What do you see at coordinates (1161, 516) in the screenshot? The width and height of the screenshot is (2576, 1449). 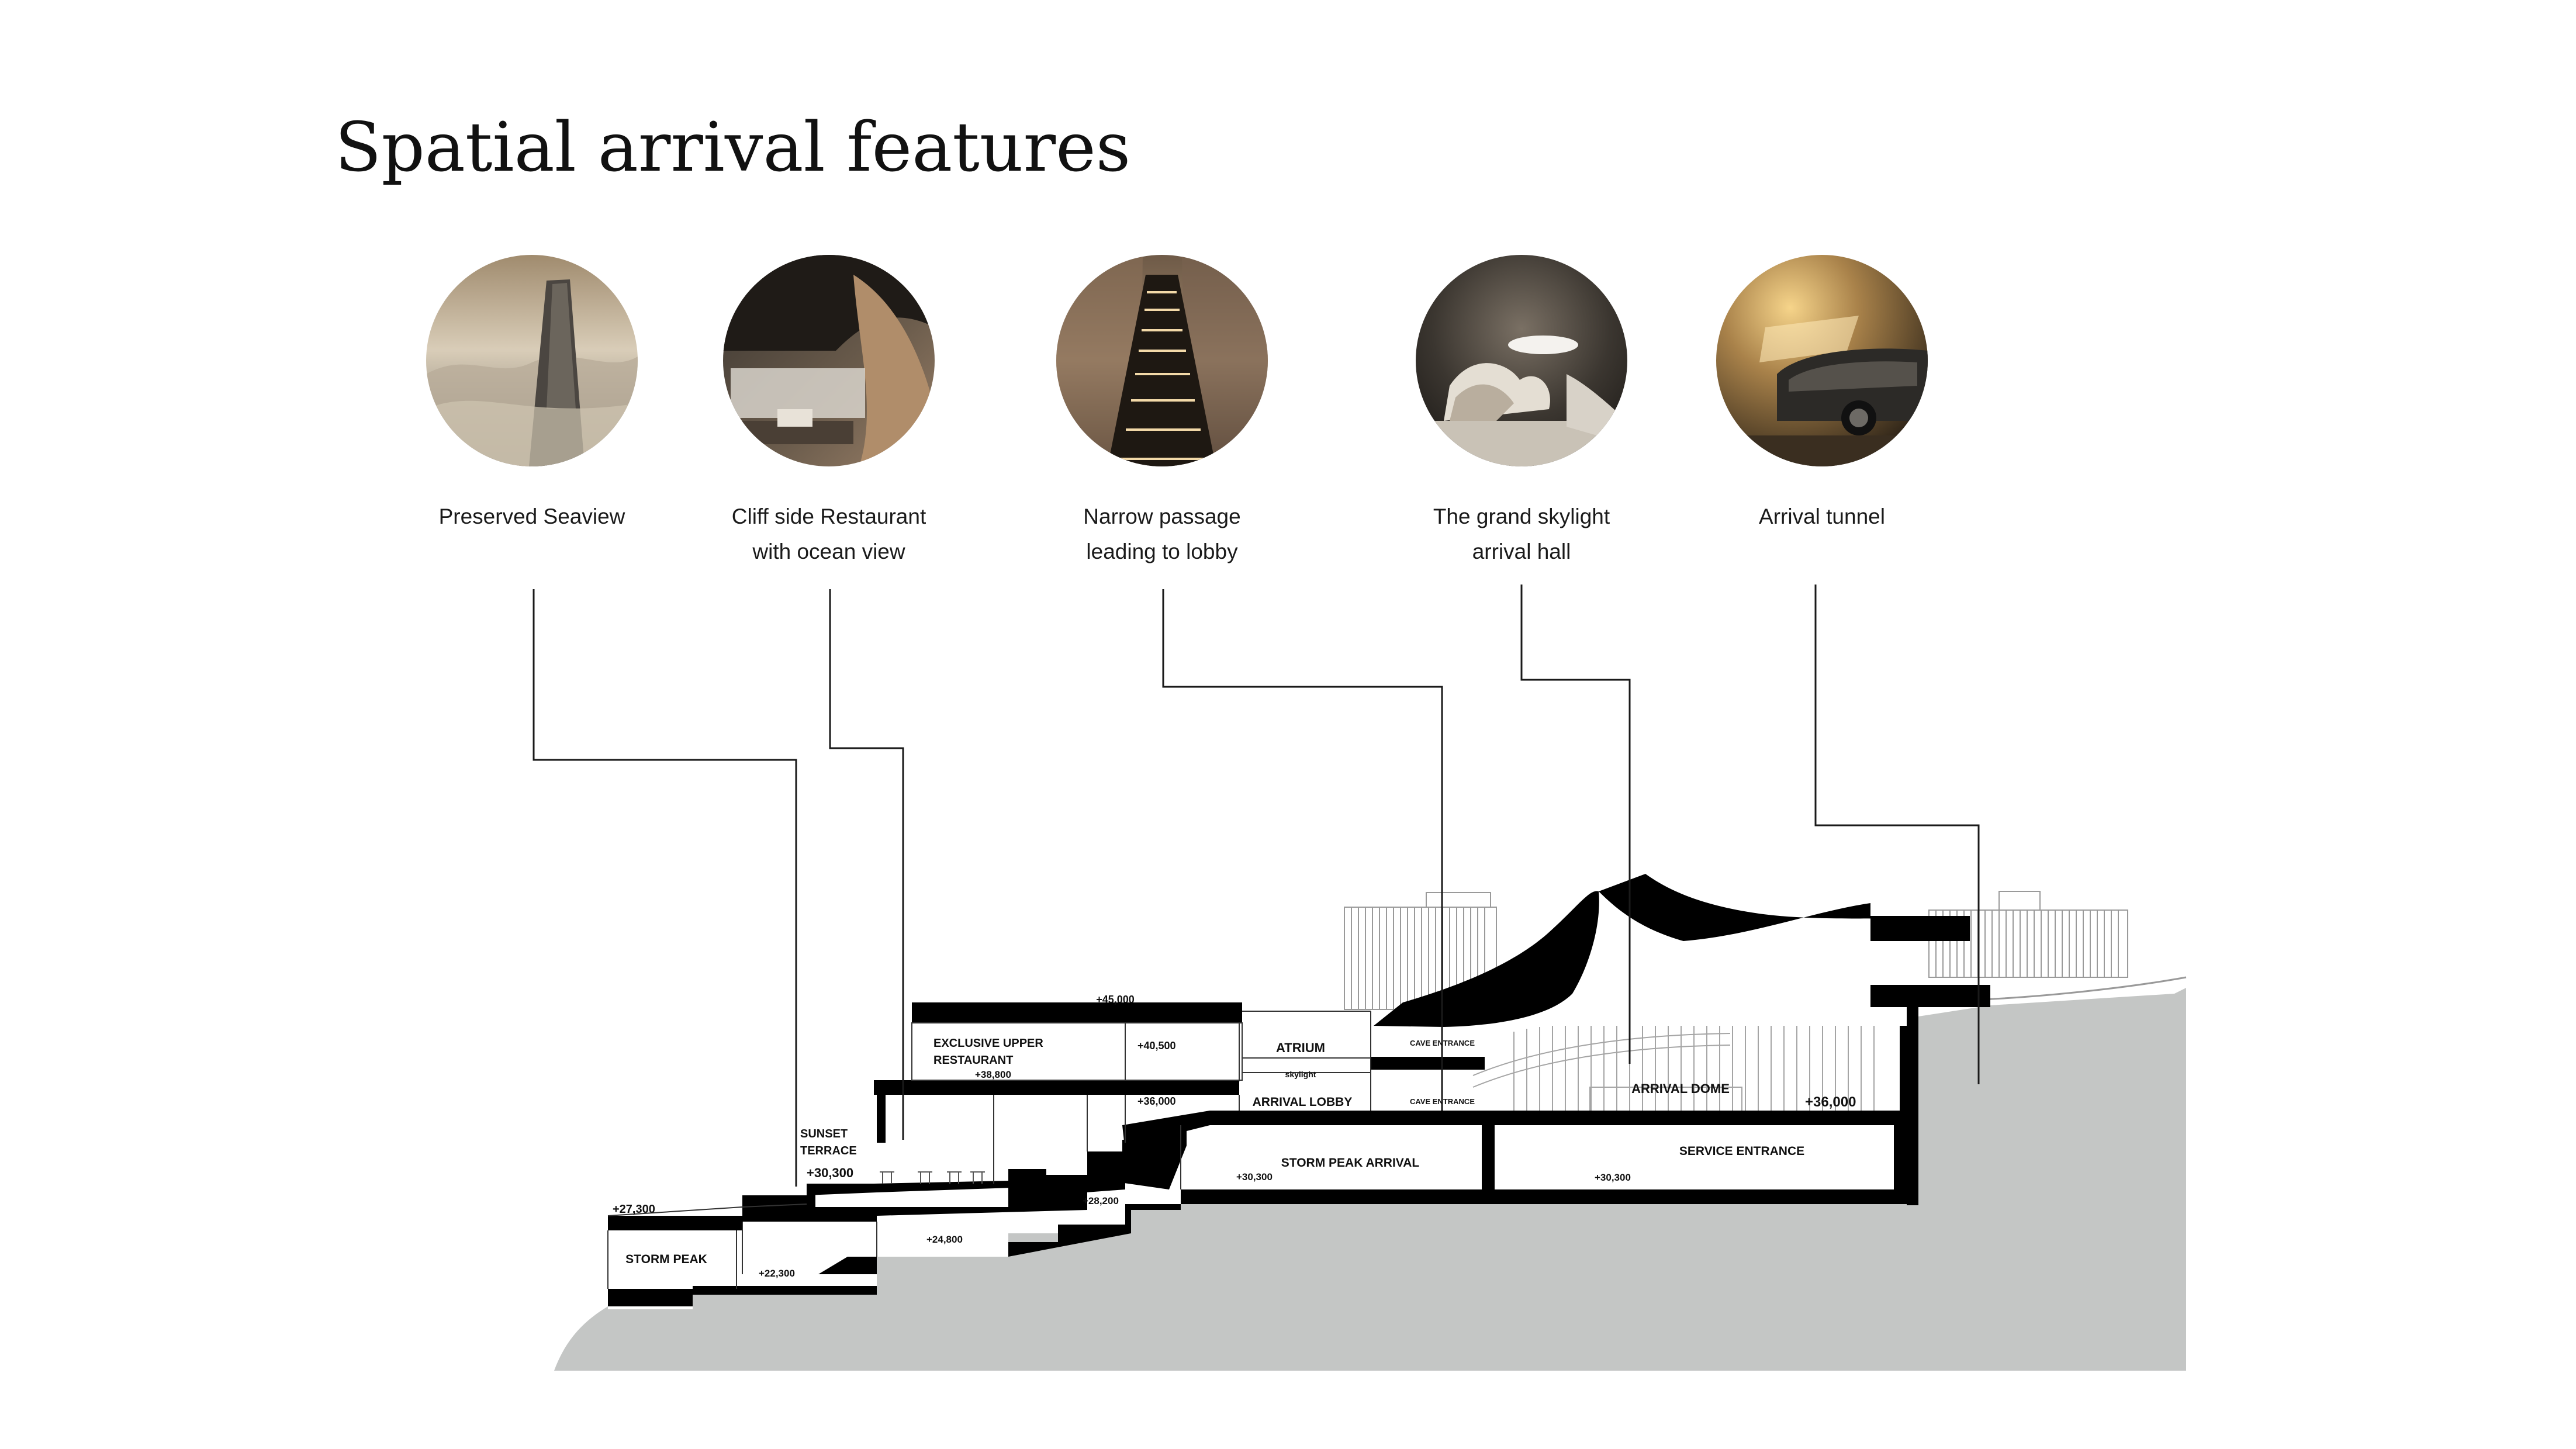 I see `caption-line-1: Narrow passage` at bounding box center [1161, 516].